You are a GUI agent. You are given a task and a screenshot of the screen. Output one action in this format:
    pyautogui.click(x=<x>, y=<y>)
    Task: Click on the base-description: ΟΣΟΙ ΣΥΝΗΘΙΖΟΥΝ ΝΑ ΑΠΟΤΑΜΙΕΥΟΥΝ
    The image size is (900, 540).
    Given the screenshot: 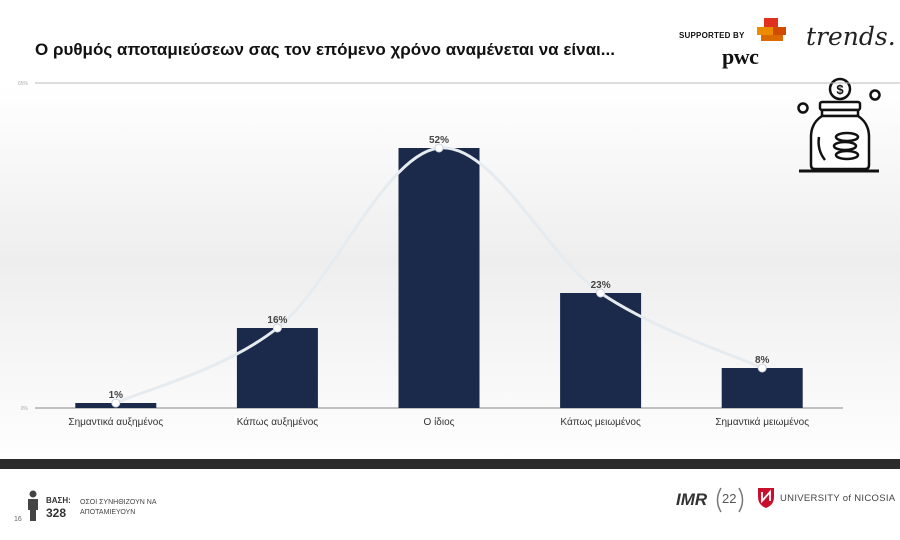 What is the action you would take?
    pyautogui.click(x=118, y=507)
    